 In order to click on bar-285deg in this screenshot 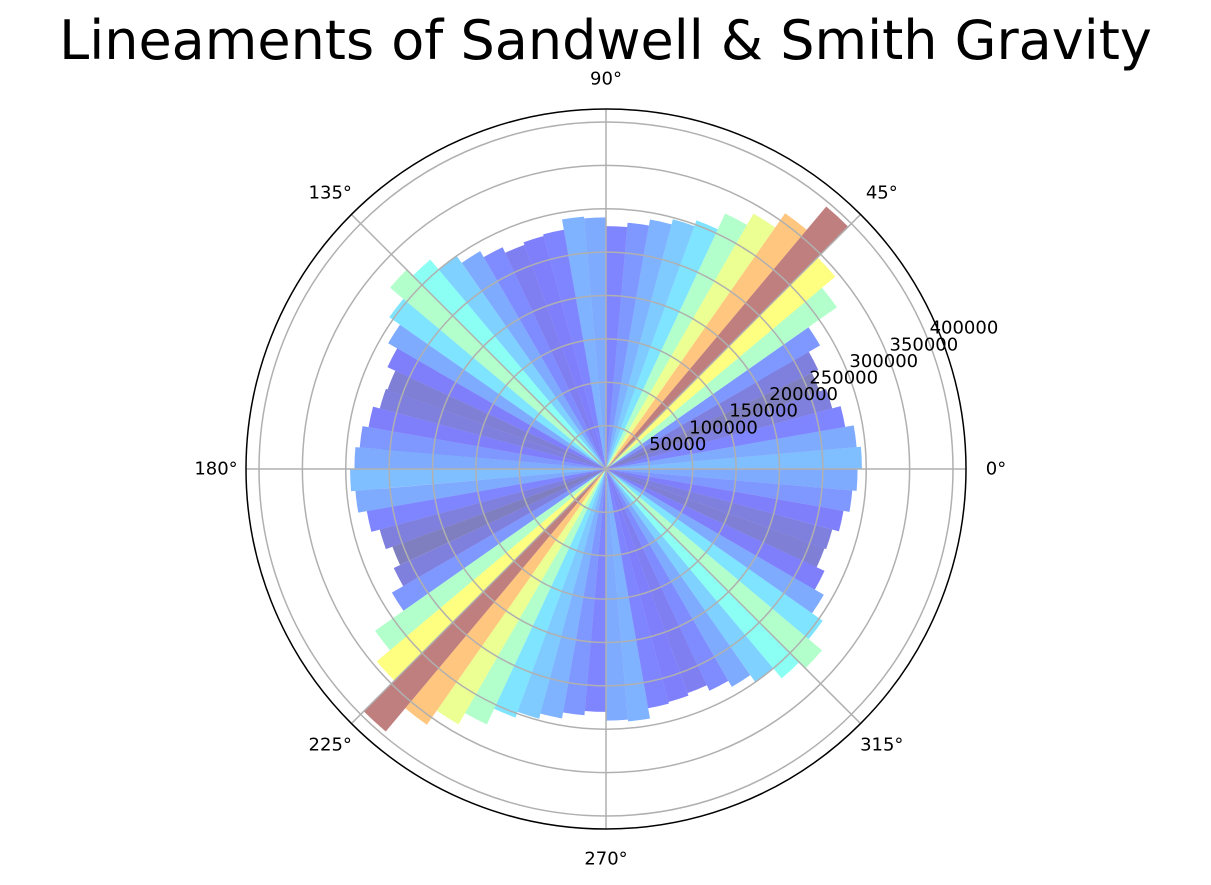, I will do `click(647, 585)`.